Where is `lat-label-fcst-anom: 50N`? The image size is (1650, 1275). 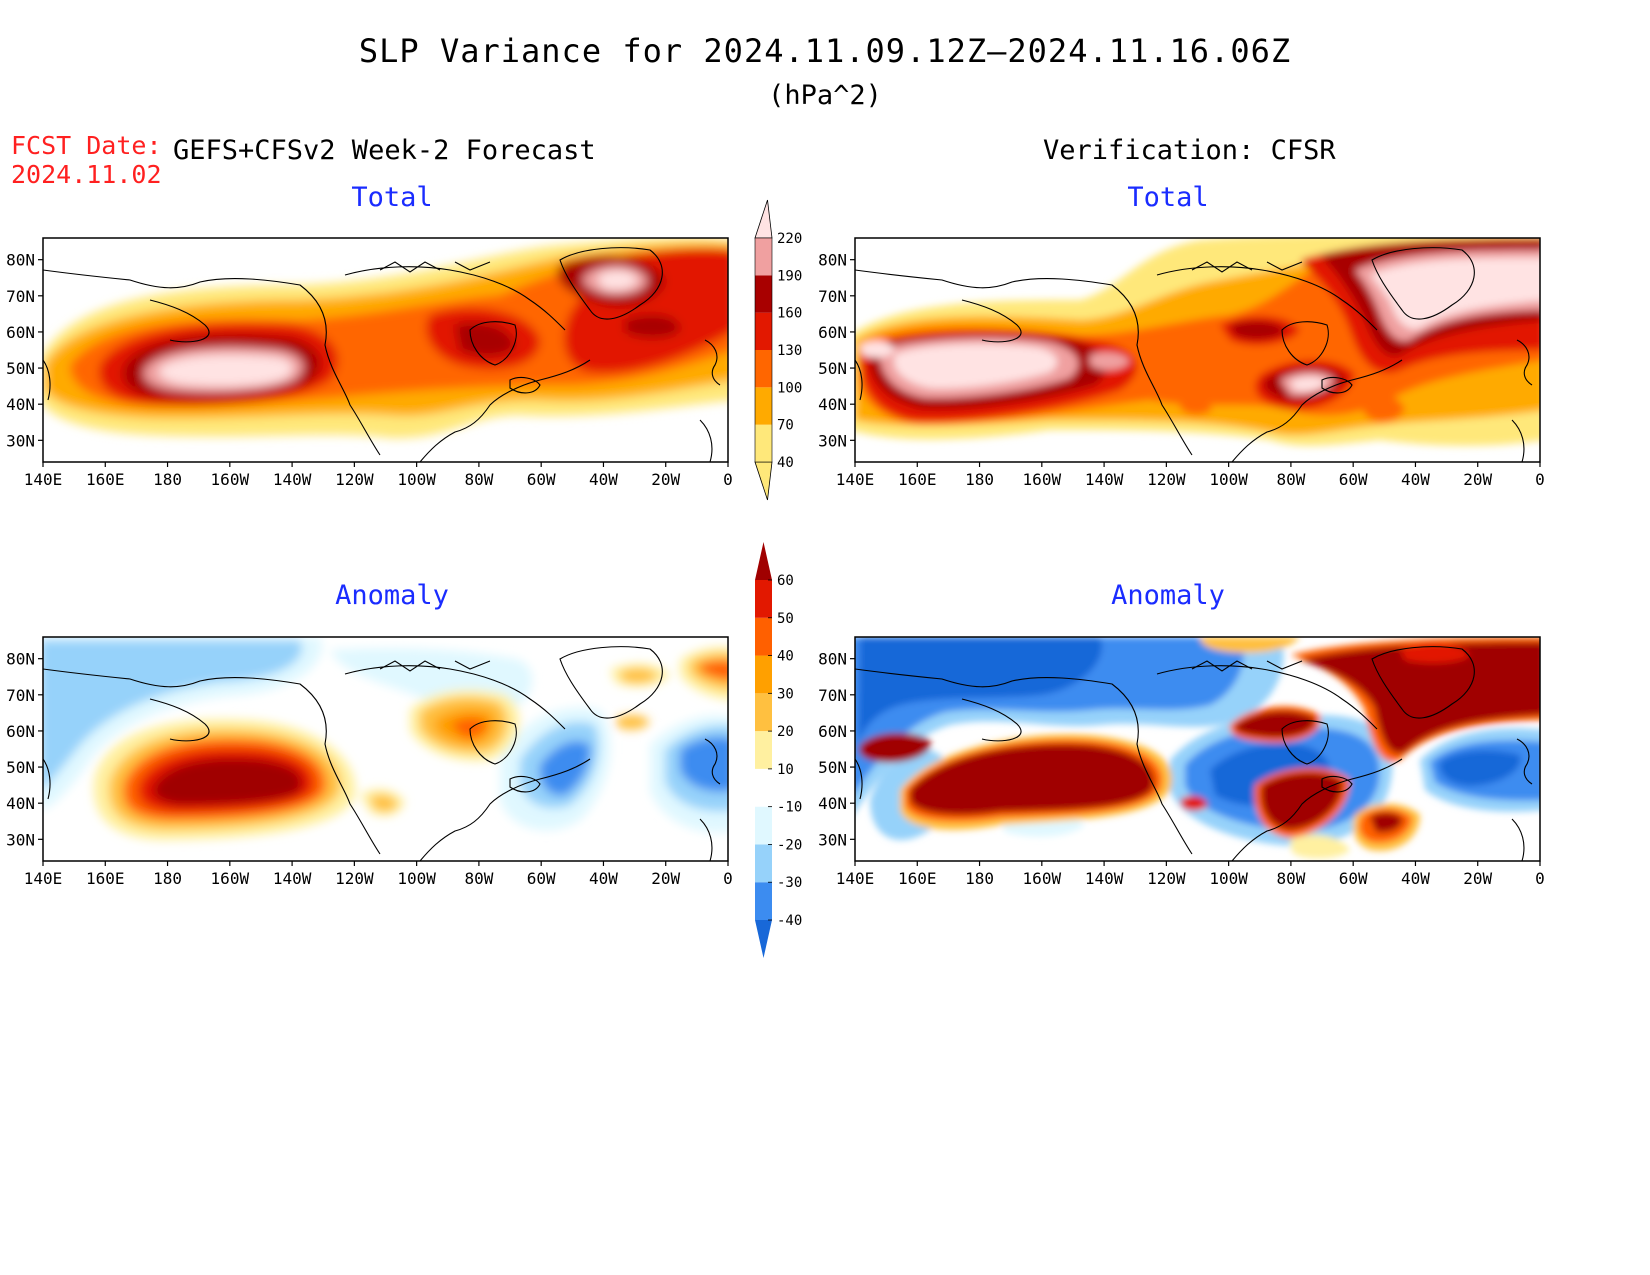
lat-label-fcst-anom: 50N is located at coordinates (20, 767).